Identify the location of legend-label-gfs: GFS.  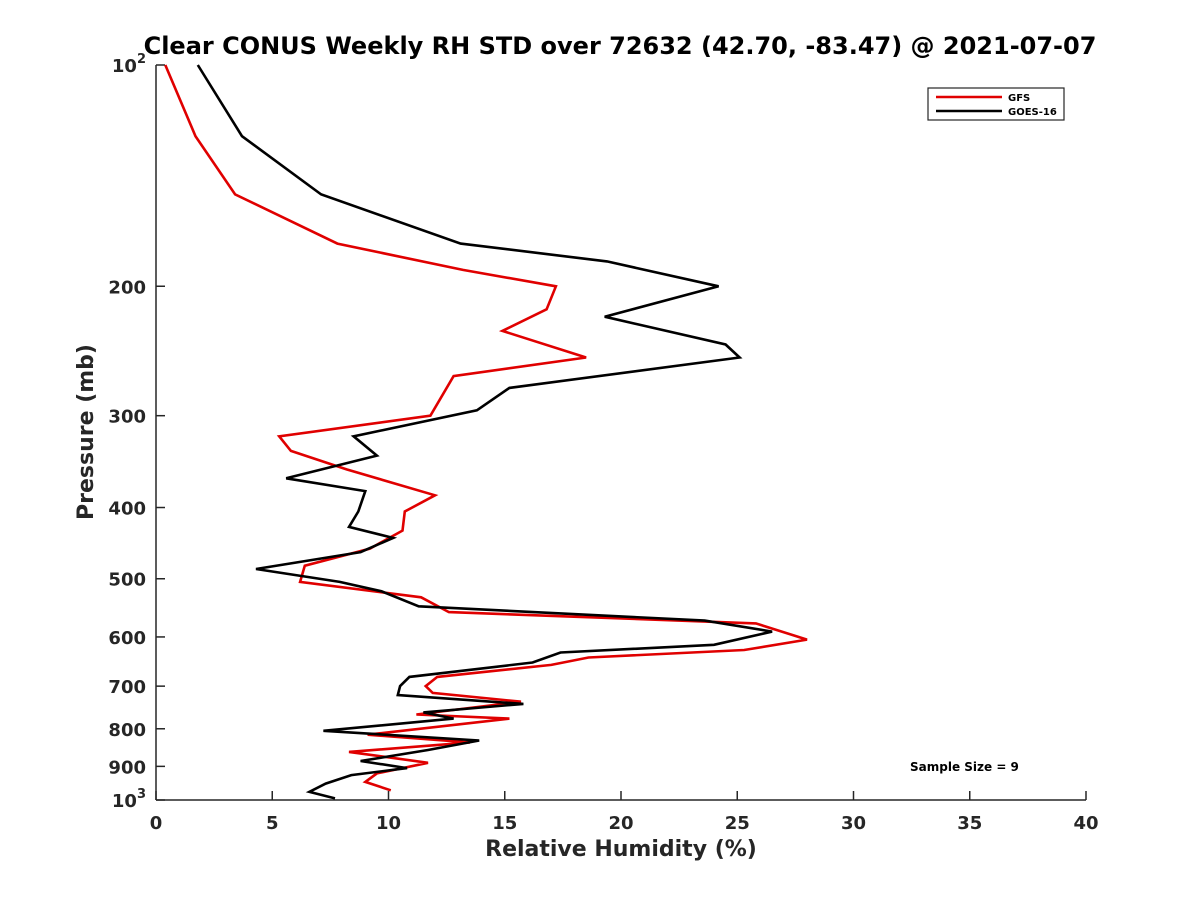
(1019, 98).